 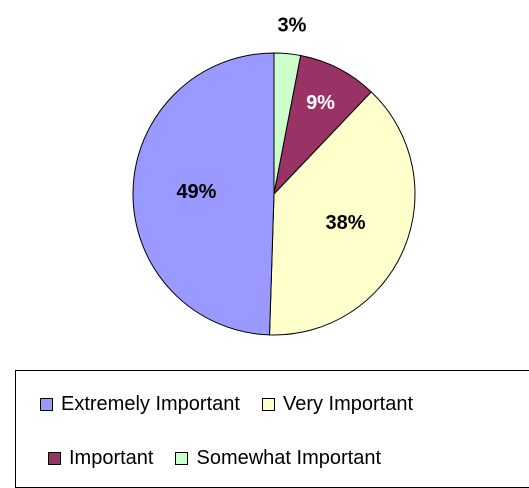 What do you see at coordinates (323, 125) in the screenshot?
I see `pie-slice-important` at bounding box center [323, 125].